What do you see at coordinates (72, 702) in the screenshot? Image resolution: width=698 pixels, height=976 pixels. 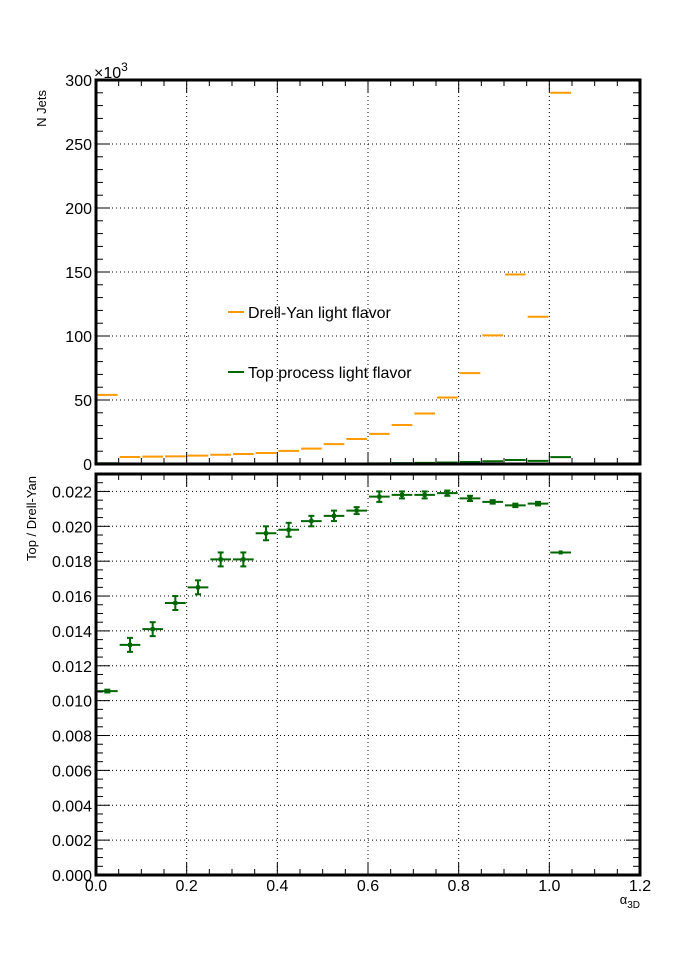 I see `bottom-y-tick-label: 0.010` at bounding box center [72, 702].